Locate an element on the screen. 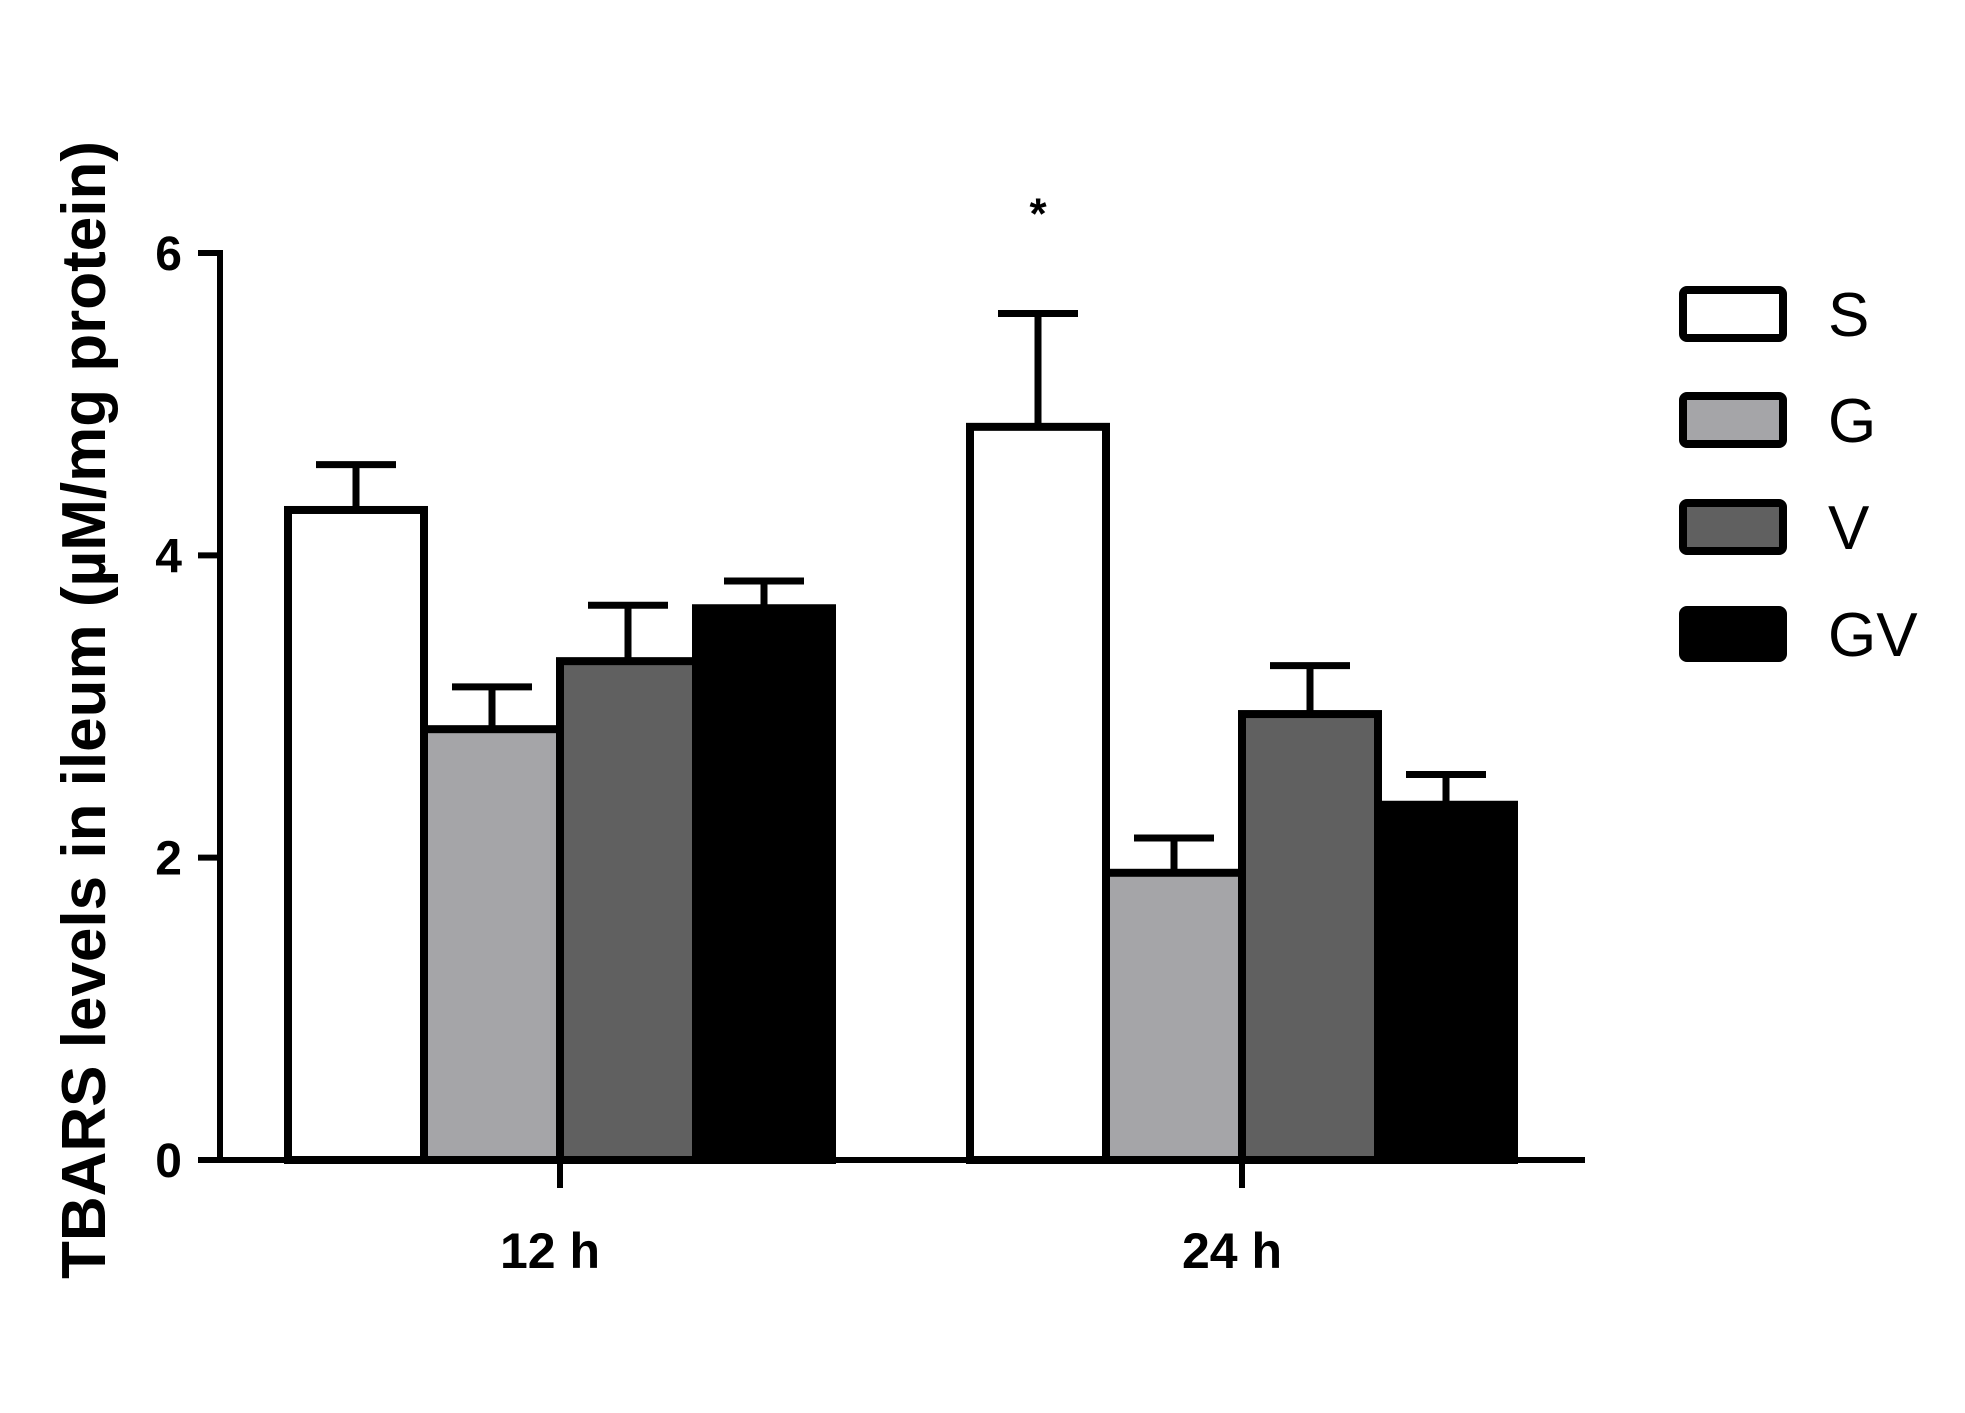 This screenshot has height=1413, width=1965. annotations: * is located at coordinates (1038, 213).